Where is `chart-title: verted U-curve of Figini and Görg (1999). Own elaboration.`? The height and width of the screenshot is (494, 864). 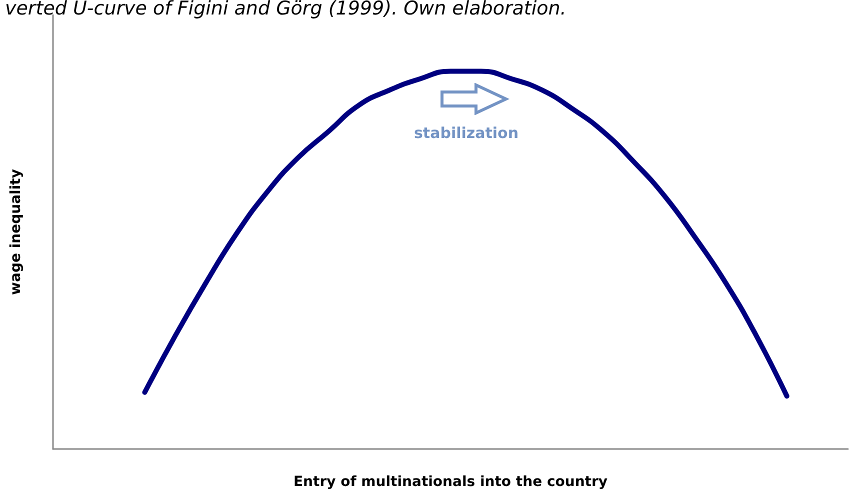
chart-title: verted U-curve of Figini and Görg (1999). Own elaboration. is located at coordinates (285, 10).